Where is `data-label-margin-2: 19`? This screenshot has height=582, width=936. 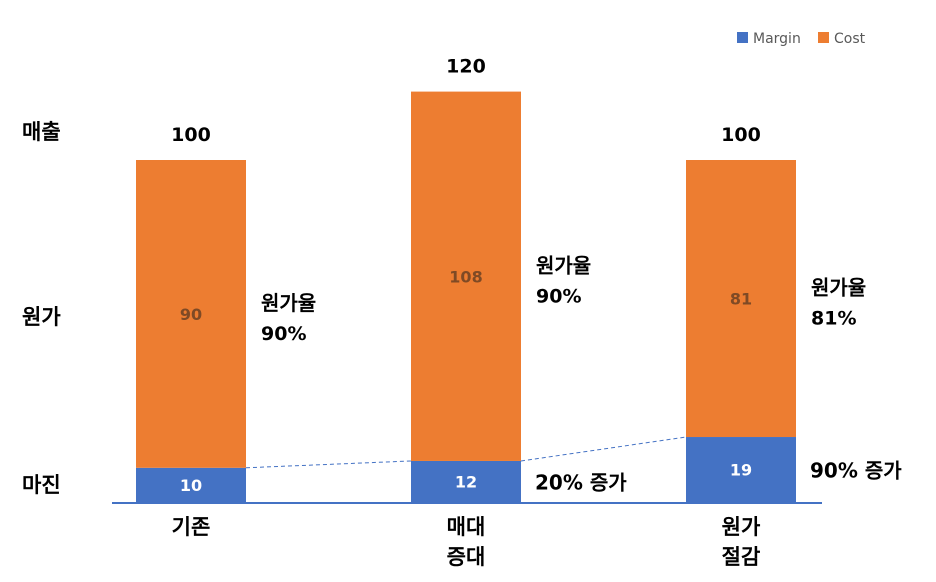 data-label-margin-2: 19 is located at coordinates (741, 470).